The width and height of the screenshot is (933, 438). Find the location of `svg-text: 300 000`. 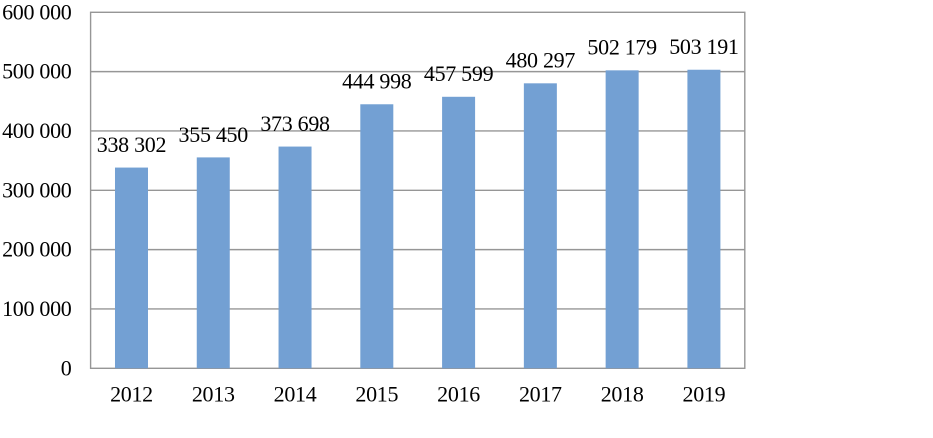

svg-text: 300 000 is located at coordinates (37, 189).